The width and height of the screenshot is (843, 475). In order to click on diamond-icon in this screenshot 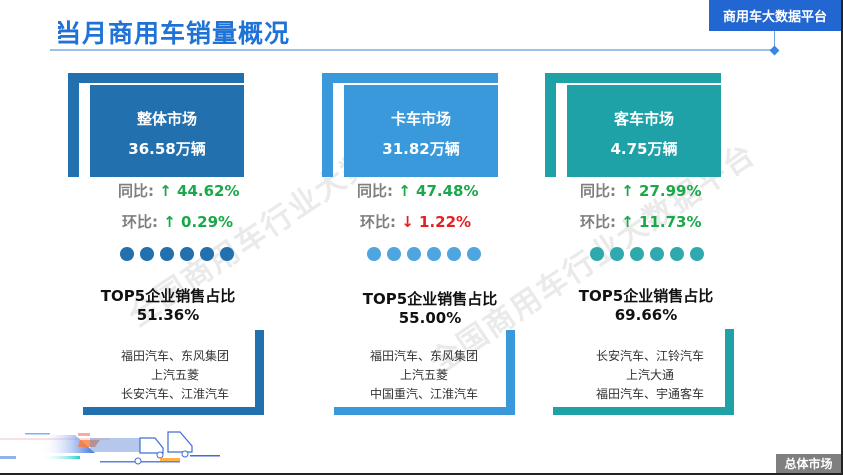, I will do `click(774, 50)`.